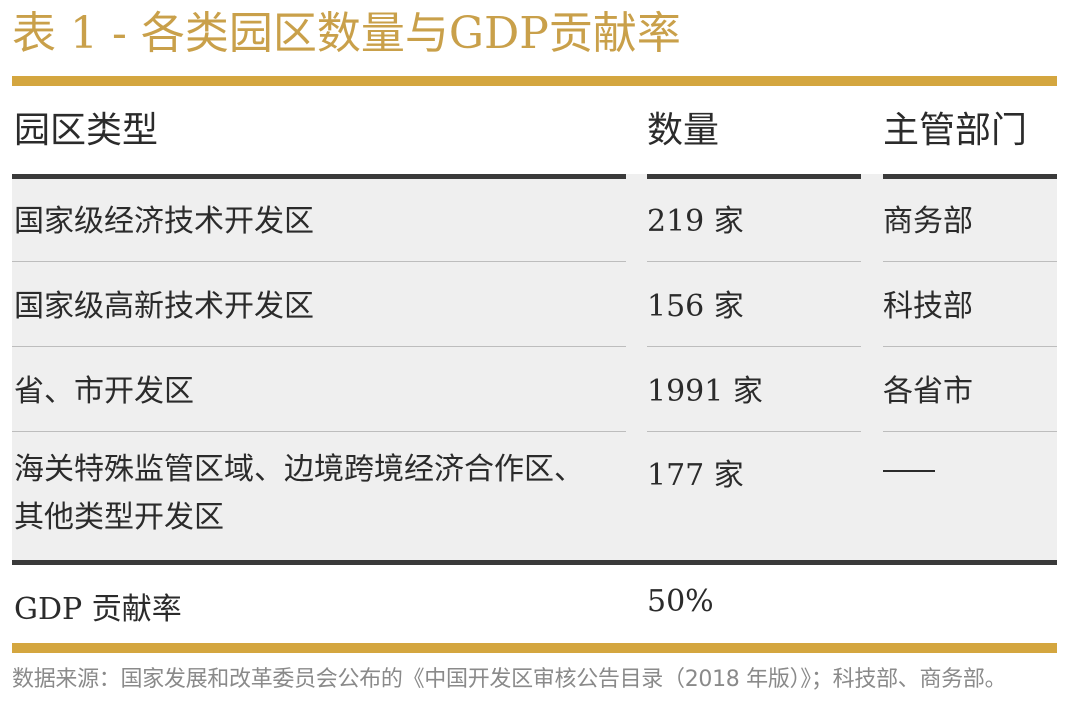 The height and width of the screenshot is (710, 1080). Describe the element at coordinates (534, 648) in the screenshot. I see `bottom-accent-bar` at that location.